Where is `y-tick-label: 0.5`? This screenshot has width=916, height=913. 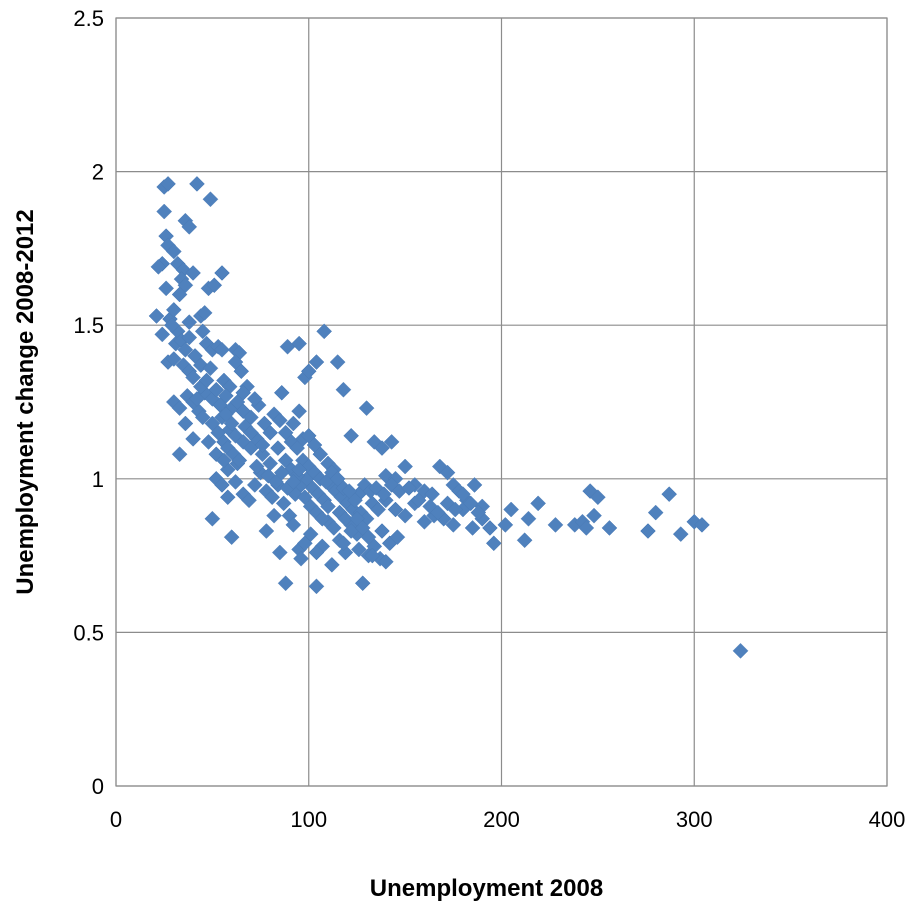 y-tick-label: 0.5 is located at coordinates (88, 632).